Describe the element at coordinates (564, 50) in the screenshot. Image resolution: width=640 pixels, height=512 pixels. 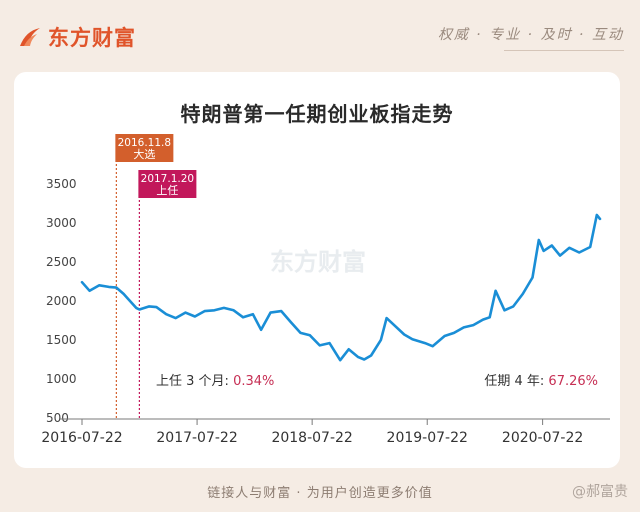
I see `slogan-divider` at that location.